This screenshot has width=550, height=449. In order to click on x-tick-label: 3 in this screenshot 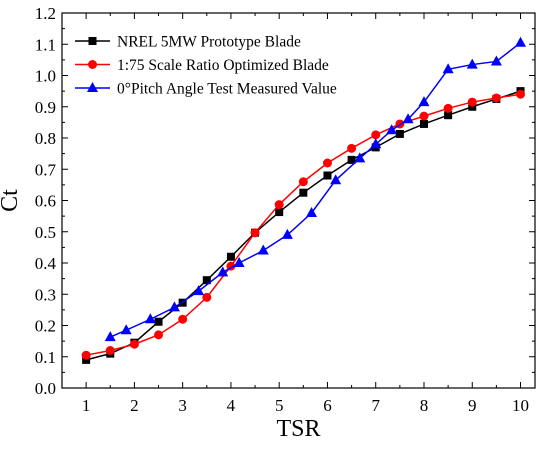, I will do `click(182, 405)`.